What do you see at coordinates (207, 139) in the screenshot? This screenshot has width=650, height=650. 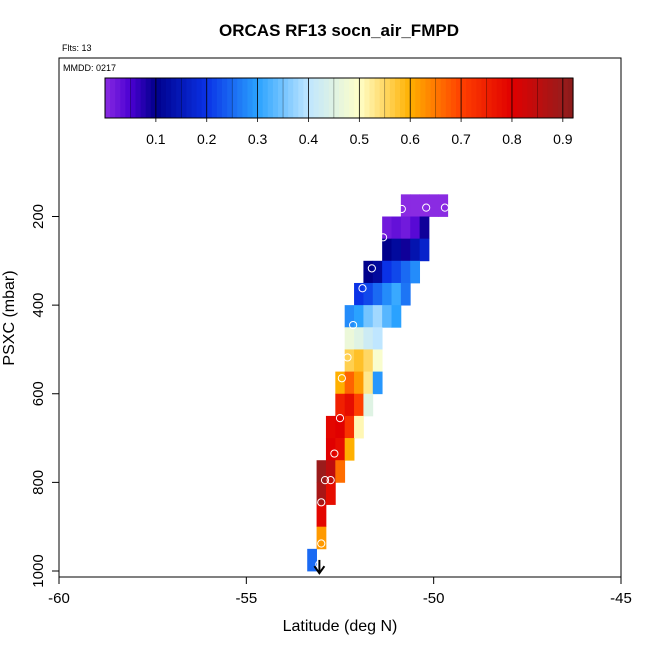 I see `colorbar-tick-label: 0.2` at bounding box center [207, 139].